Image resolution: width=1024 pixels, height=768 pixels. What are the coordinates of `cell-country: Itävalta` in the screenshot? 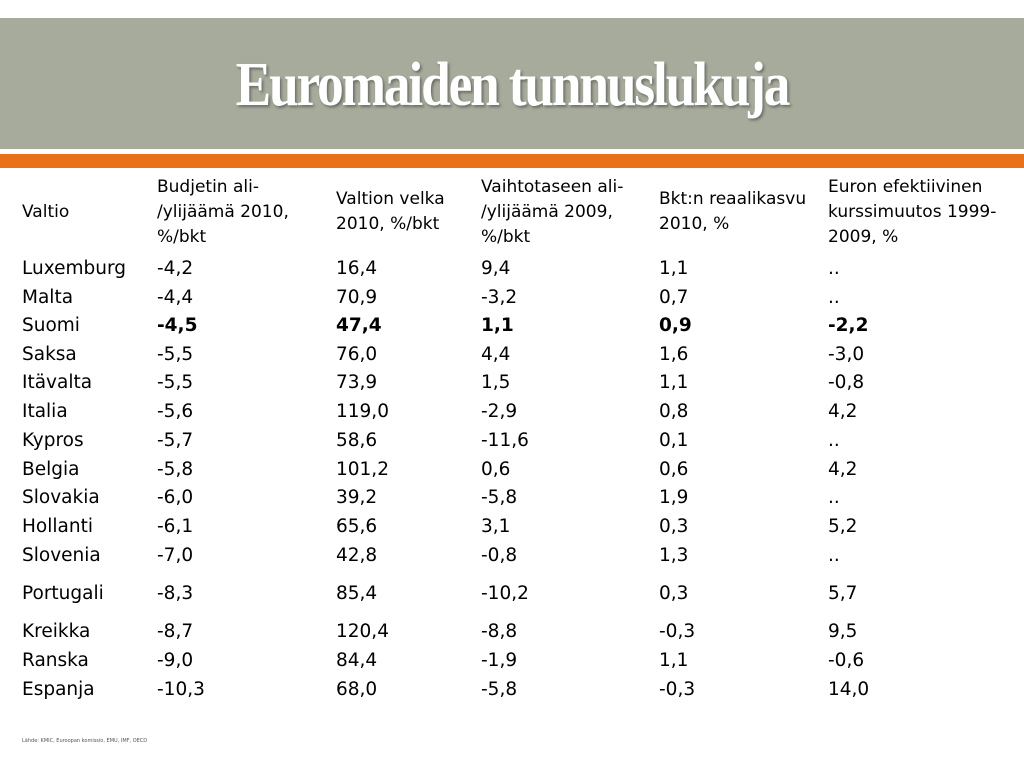 It's located at (57, 382).